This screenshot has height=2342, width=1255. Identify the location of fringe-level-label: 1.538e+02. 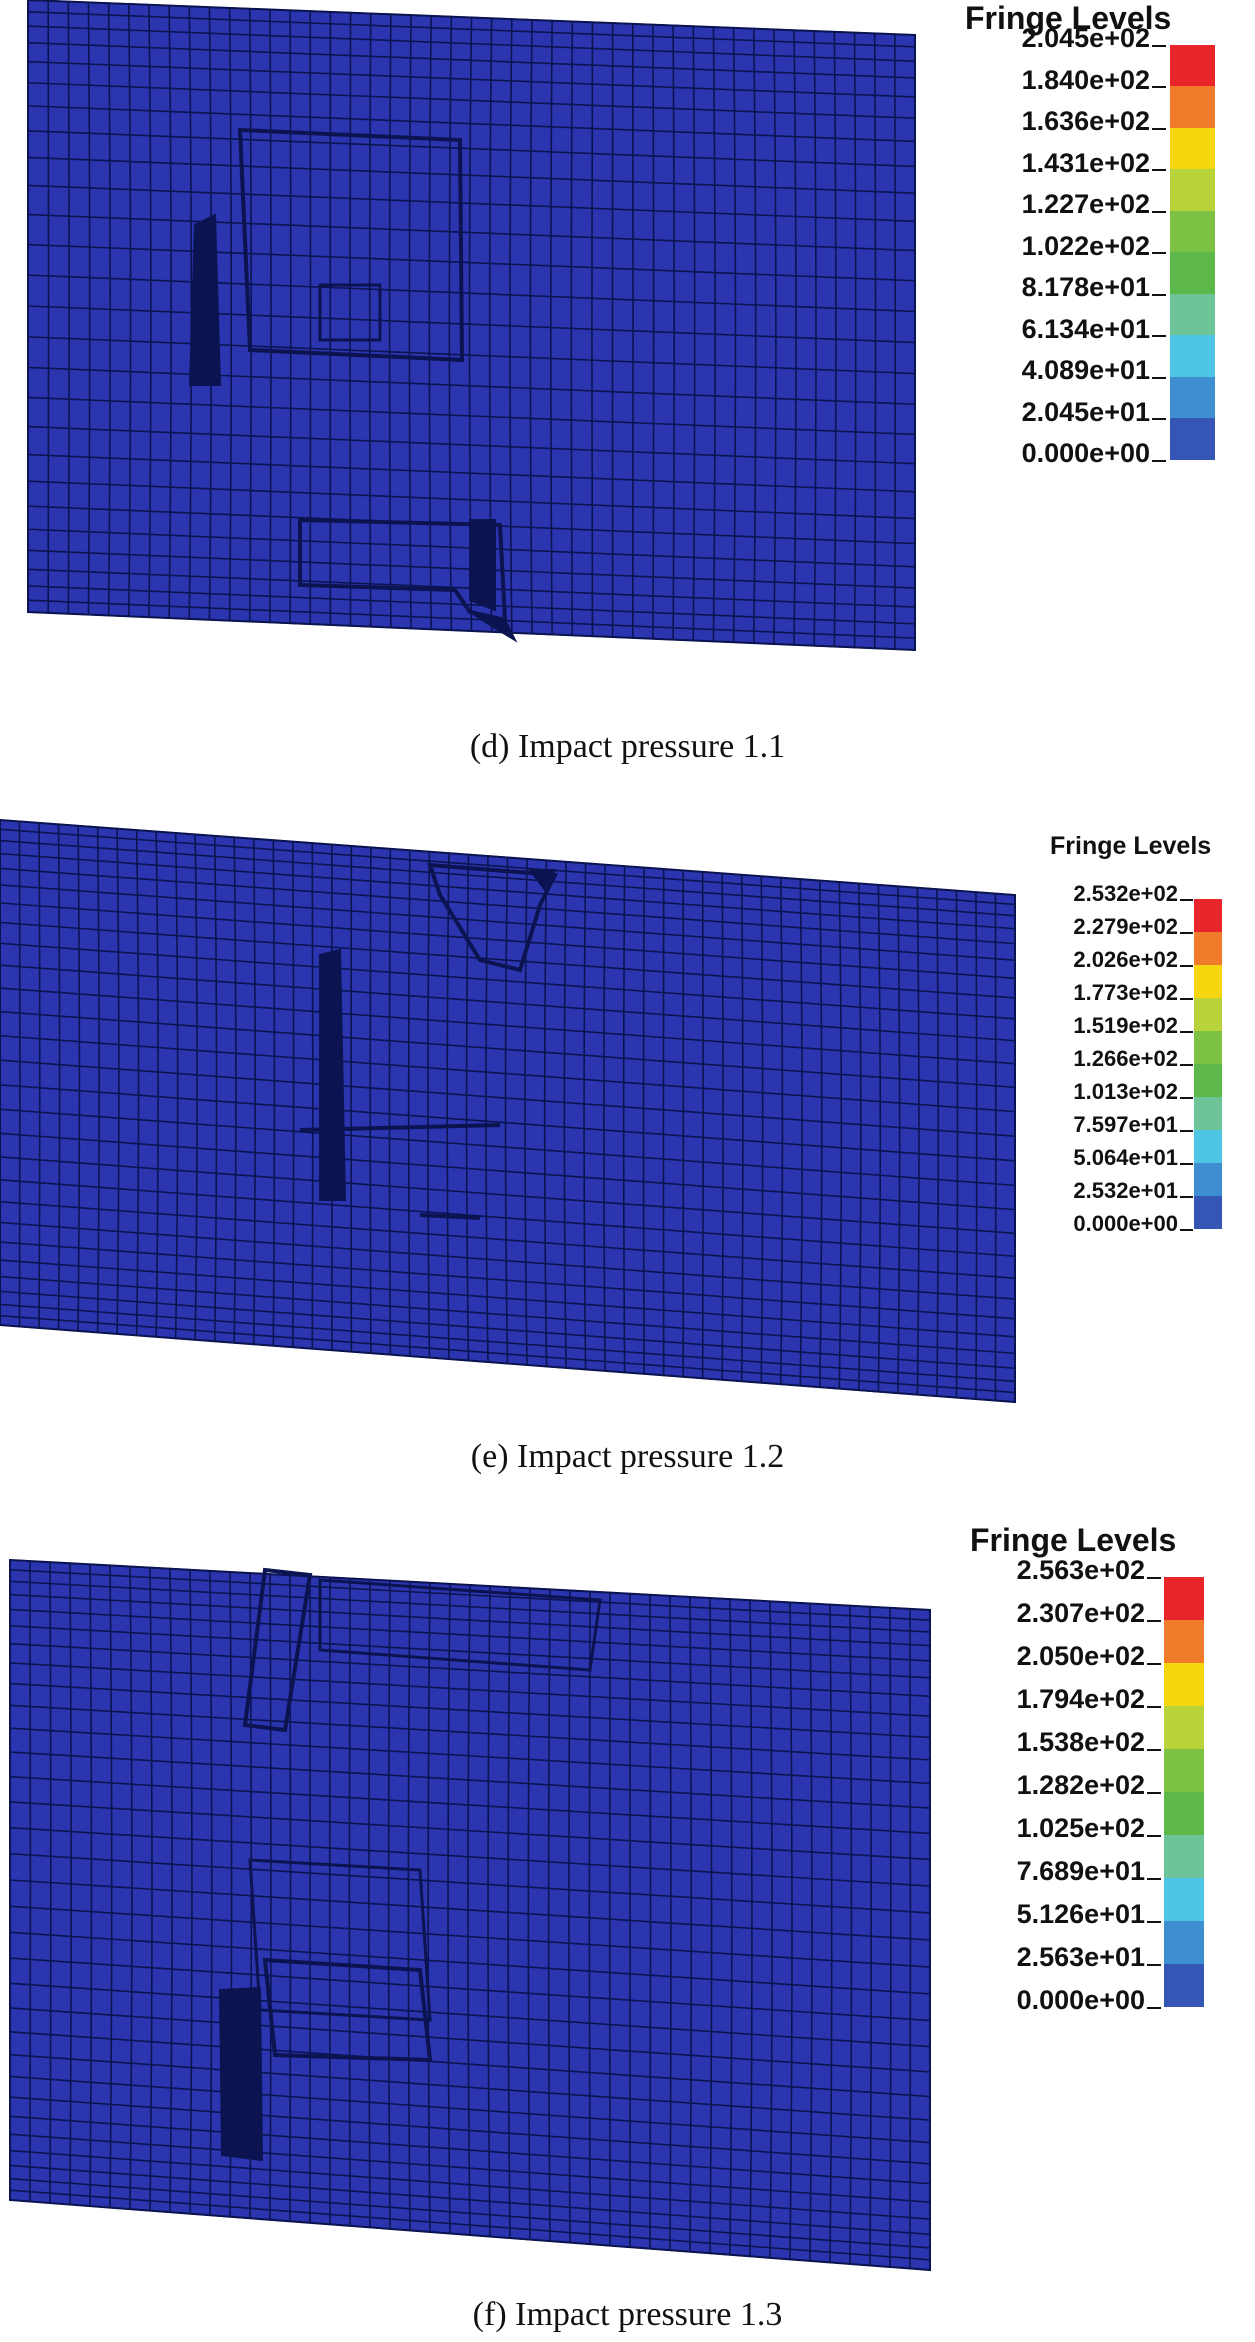
(1080, 1742).